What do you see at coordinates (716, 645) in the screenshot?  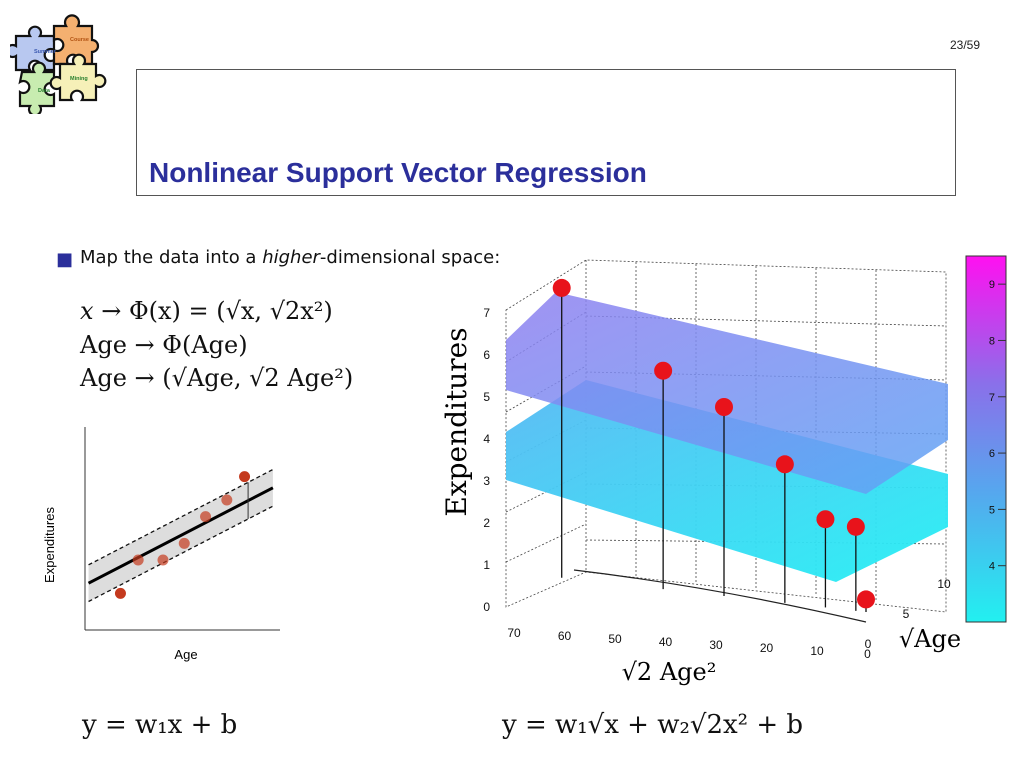 I see `x-tick-label: 30` at bounding box center [716, 645].